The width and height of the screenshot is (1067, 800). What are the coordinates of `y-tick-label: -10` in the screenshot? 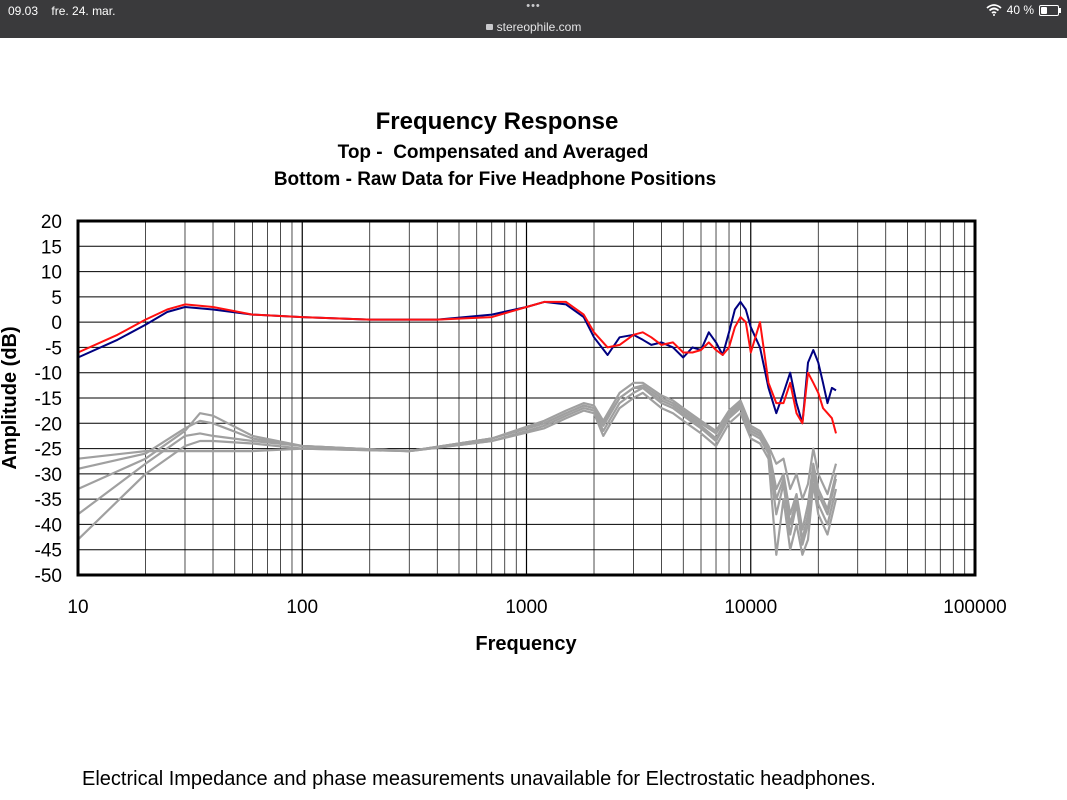 It's located at (48, 374).